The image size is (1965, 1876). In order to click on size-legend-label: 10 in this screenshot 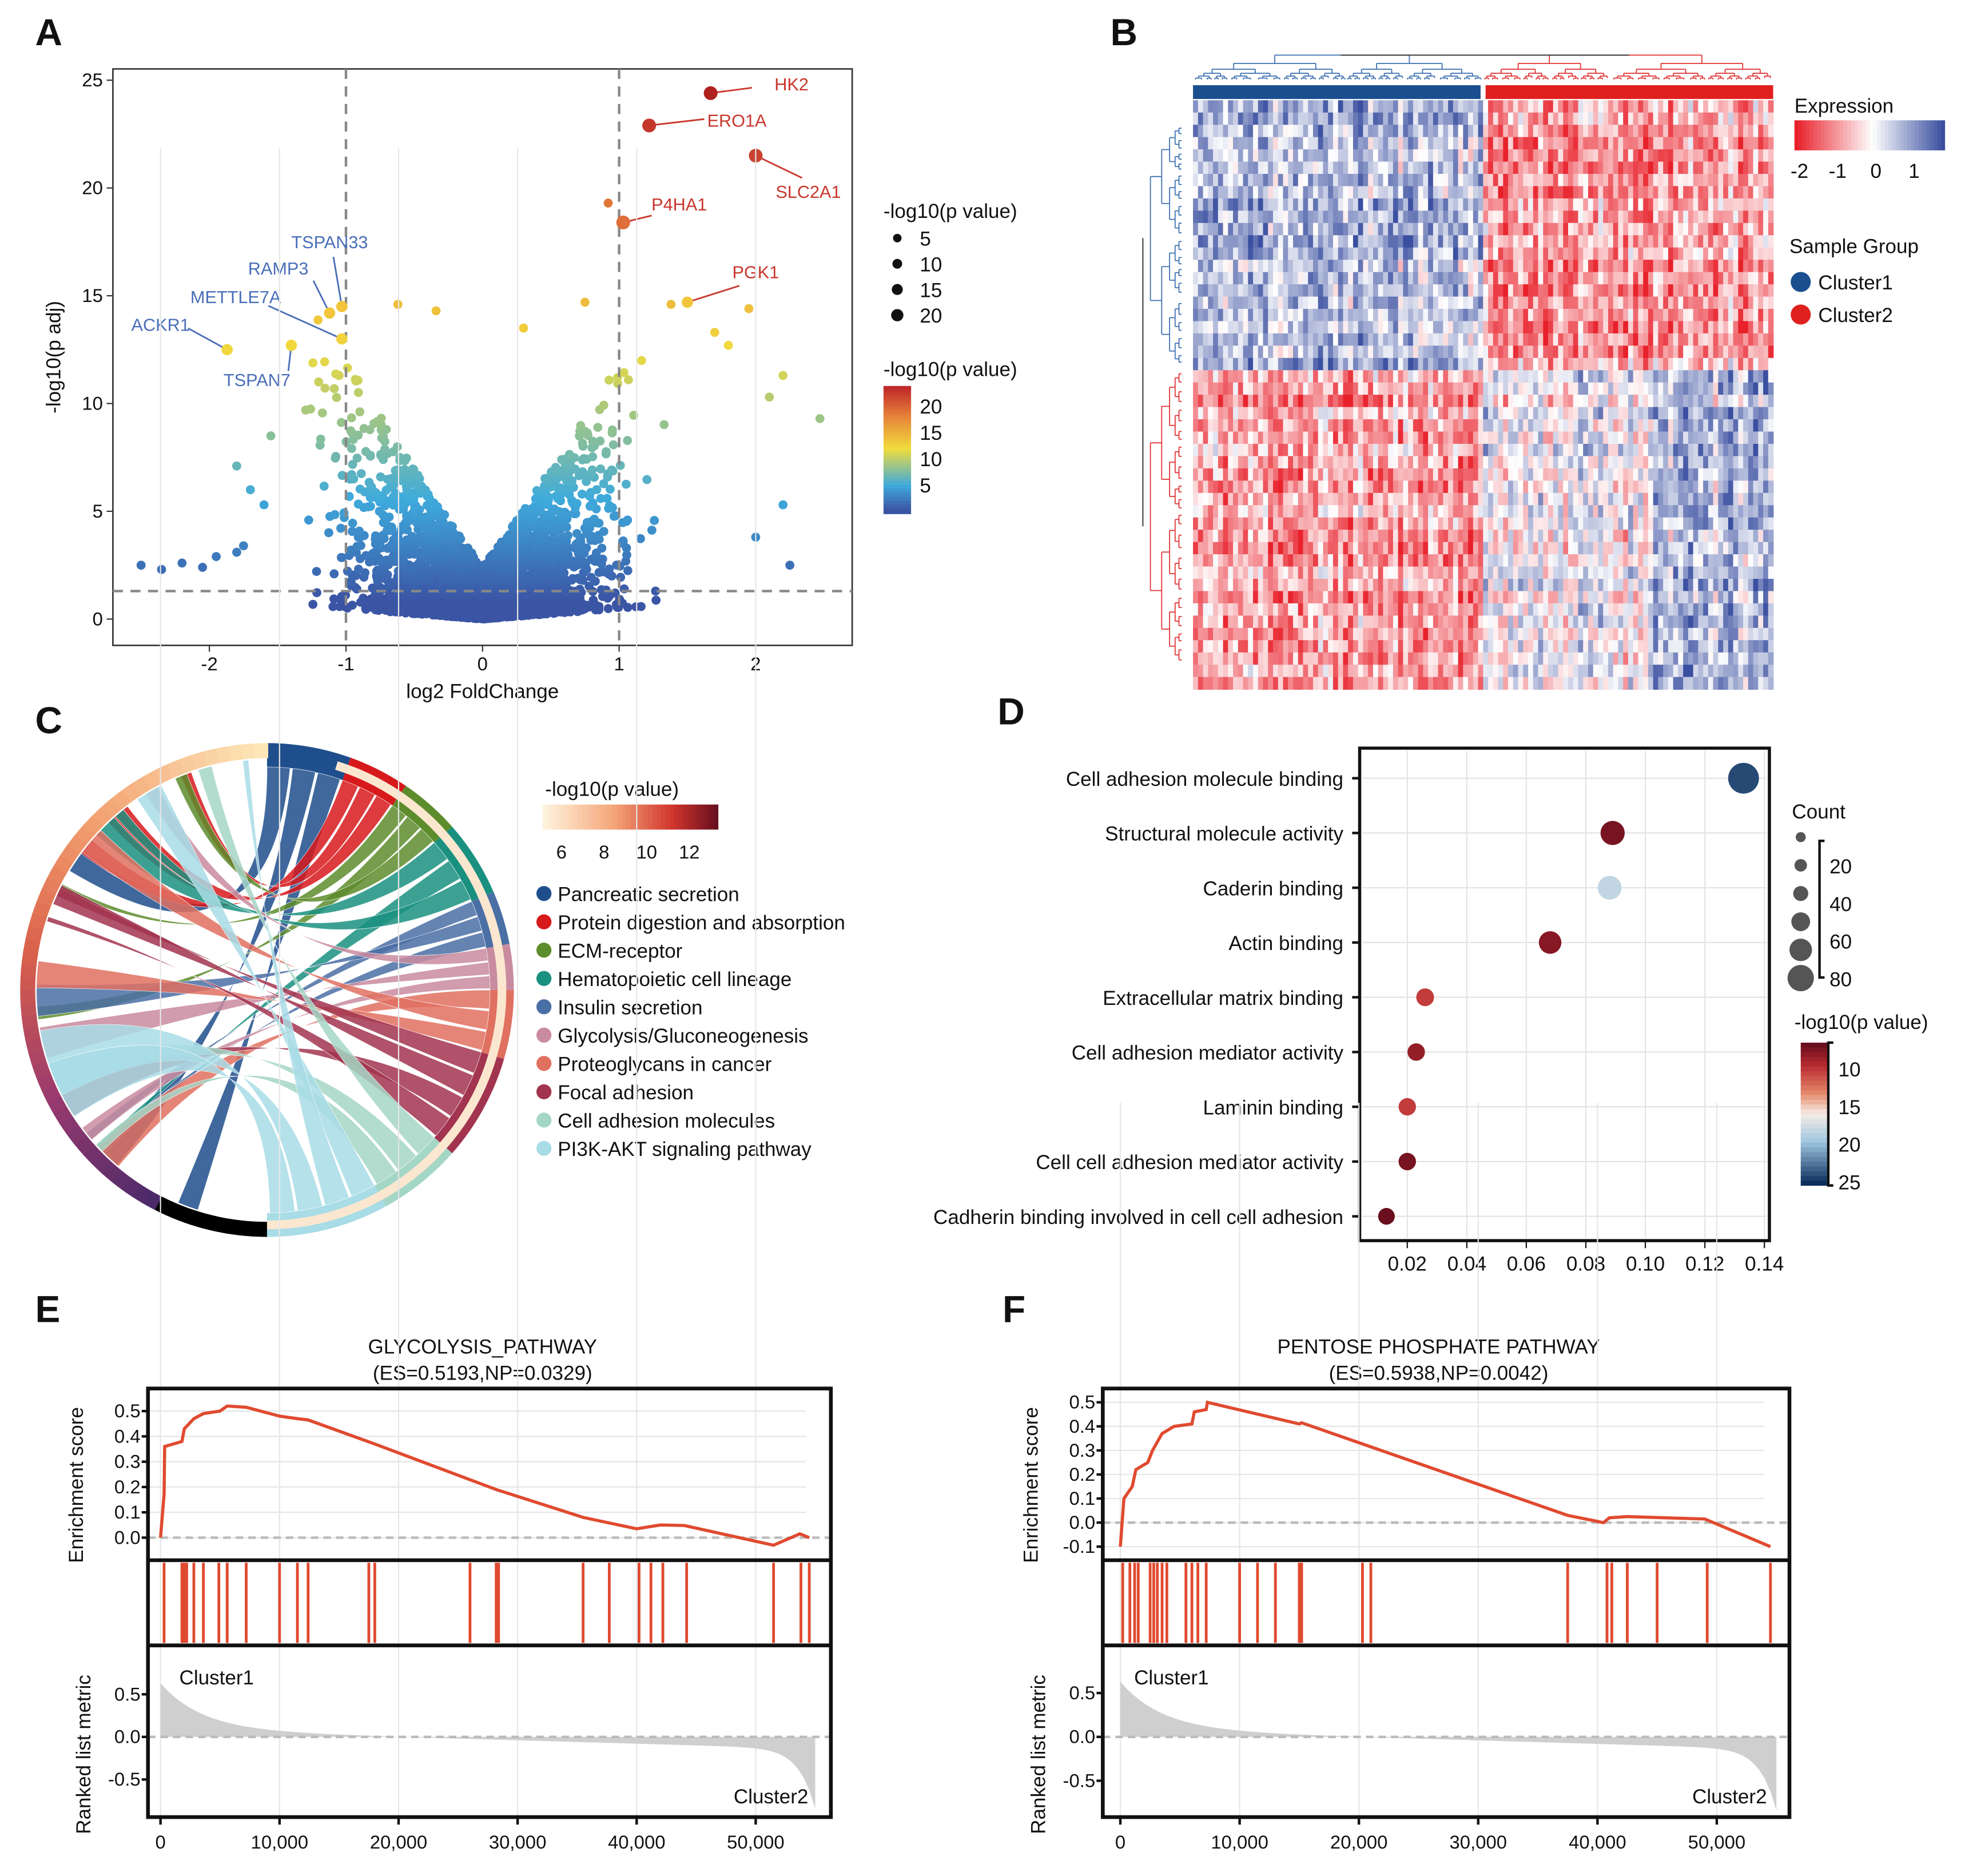, I will do `click(931, 264)`.